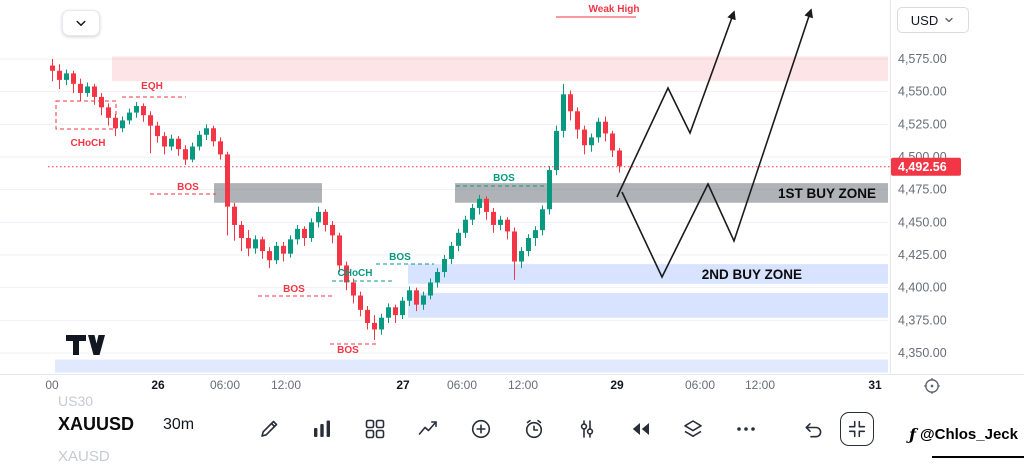 The image size is (1024, 470). I want to click on time-tick-label: 31, so click(875, 385).